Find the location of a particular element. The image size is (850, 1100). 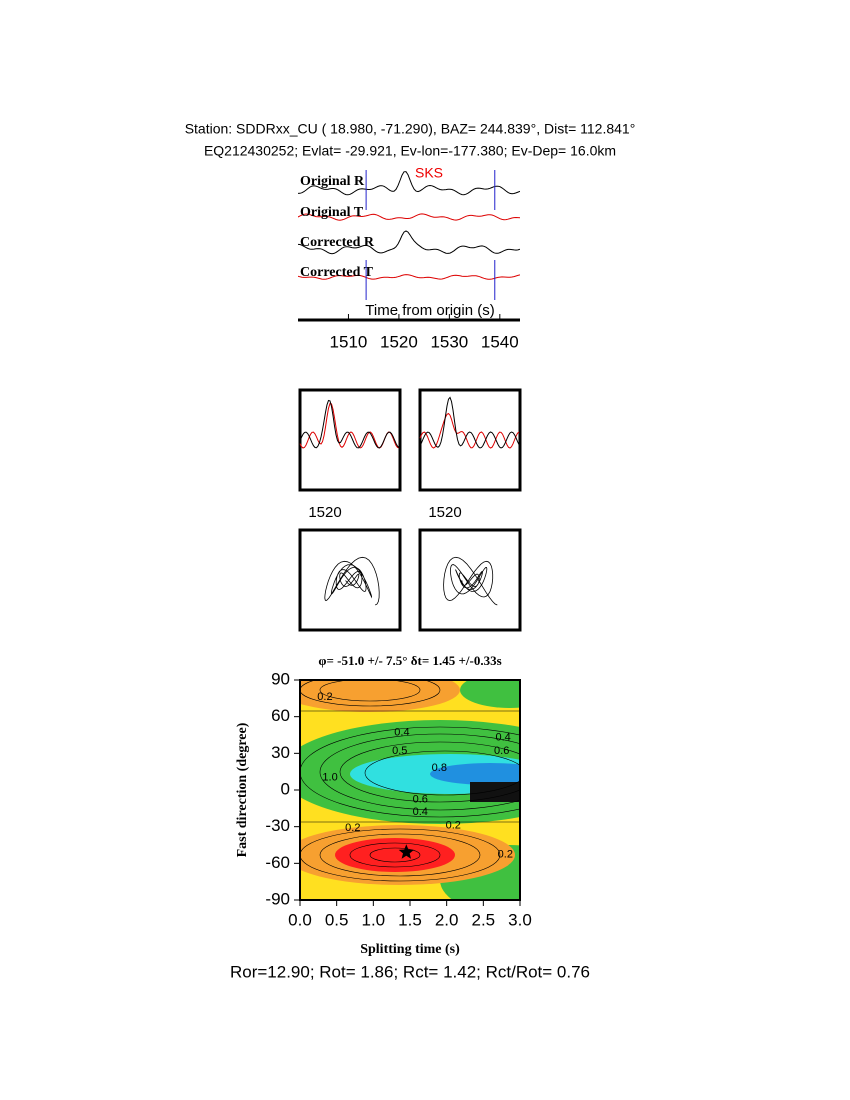

trace-label: Original T is located at coordinates (332, 212).